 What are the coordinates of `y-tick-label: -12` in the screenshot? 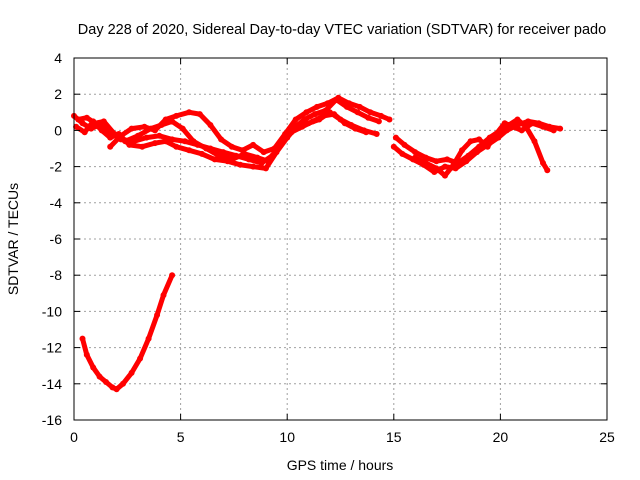 It's located at (52, 348).